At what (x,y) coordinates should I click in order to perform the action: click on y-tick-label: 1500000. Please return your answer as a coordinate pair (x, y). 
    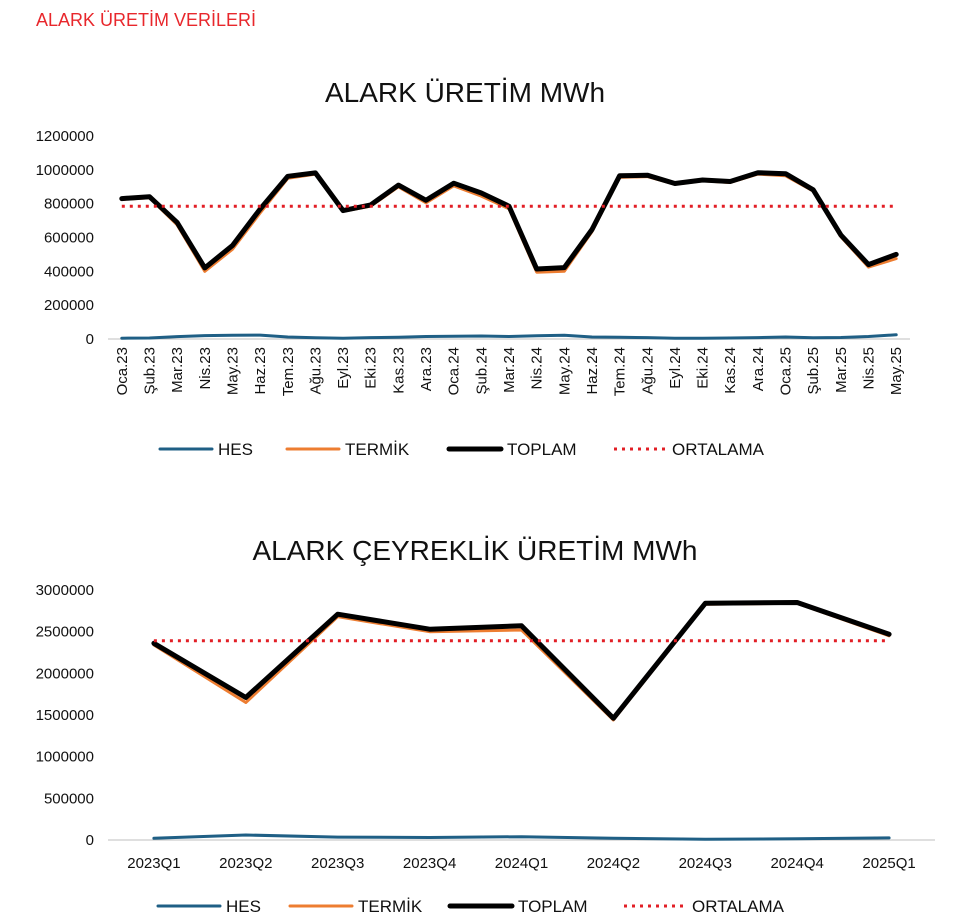
    Looking at the image, I should click on (65, 715).